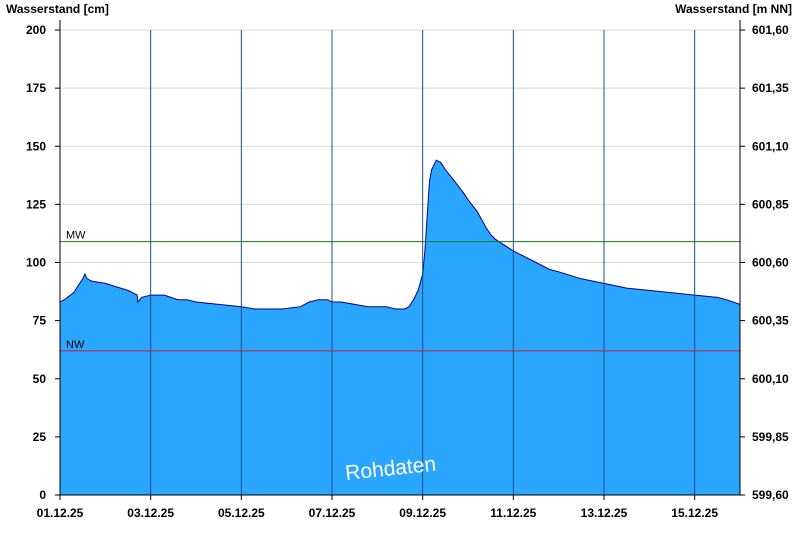  Describe the element at coordinates (75, 345) in the screenshot. I see `reference-label-nw: NW` at that location.